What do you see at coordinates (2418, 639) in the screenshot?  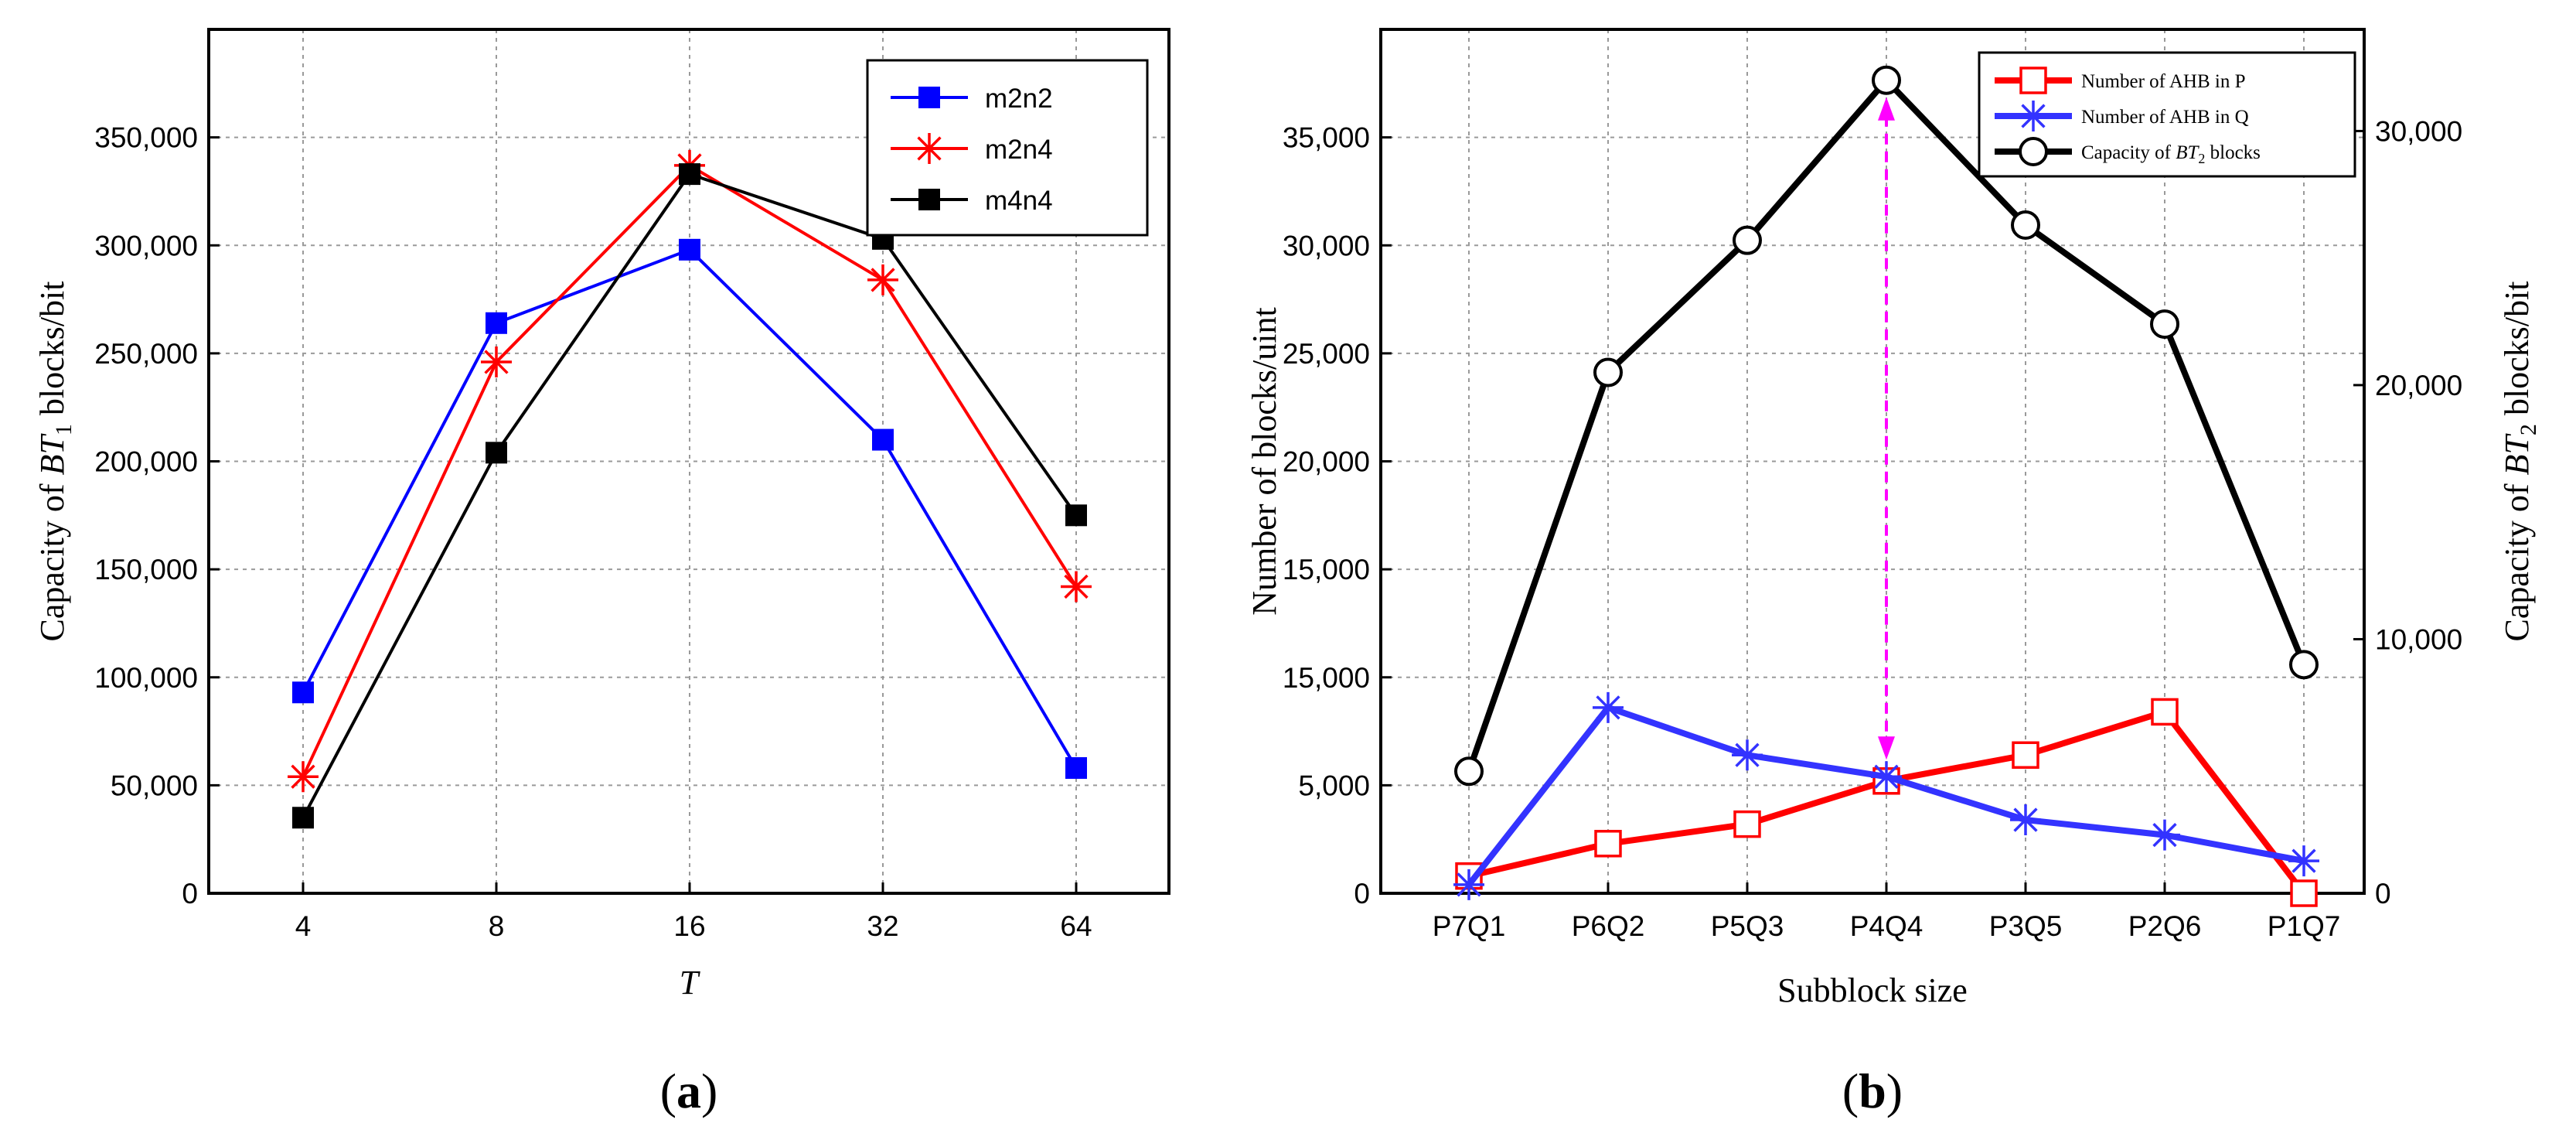 I see `y-right-tick-label: 10,000` at bounding box center [2418, 639].